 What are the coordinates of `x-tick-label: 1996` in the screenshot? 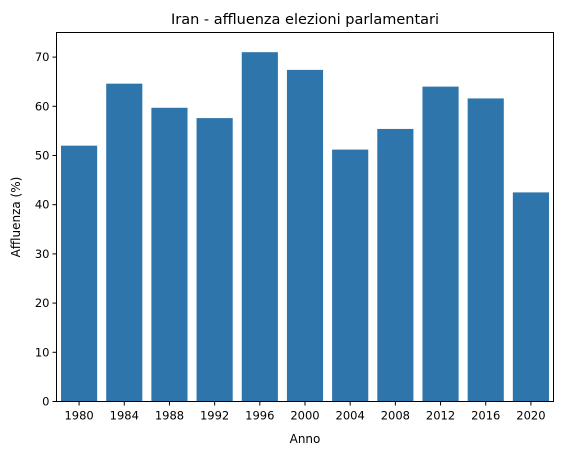 It's located at (259, 416).